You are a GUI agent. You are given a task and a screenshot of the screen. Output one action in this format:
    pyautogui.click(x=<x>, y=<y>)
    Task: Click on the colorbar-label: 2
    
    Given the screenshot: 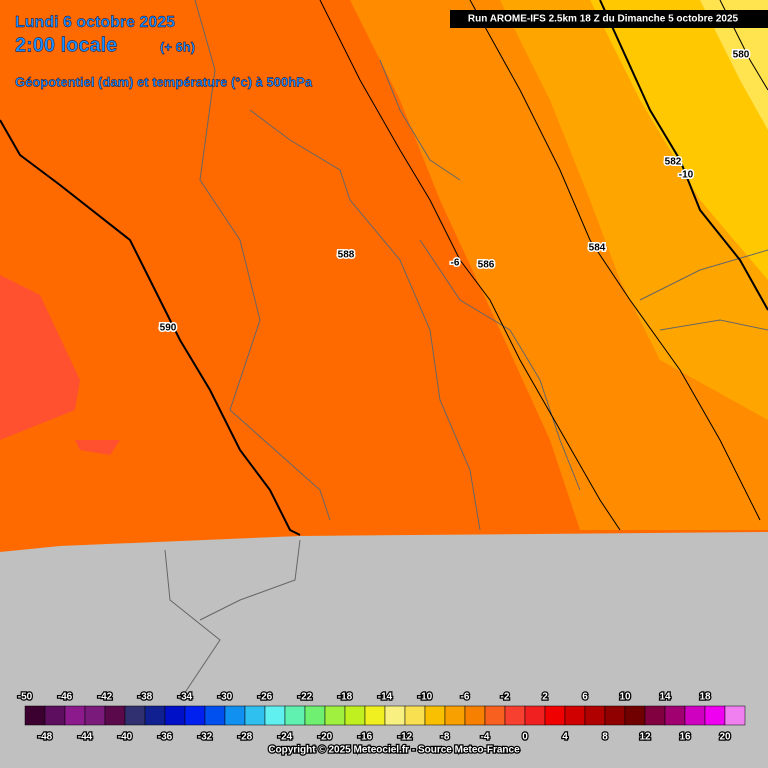 What is the action you would take?
    pyautogui.click(x=545, y=697)
    